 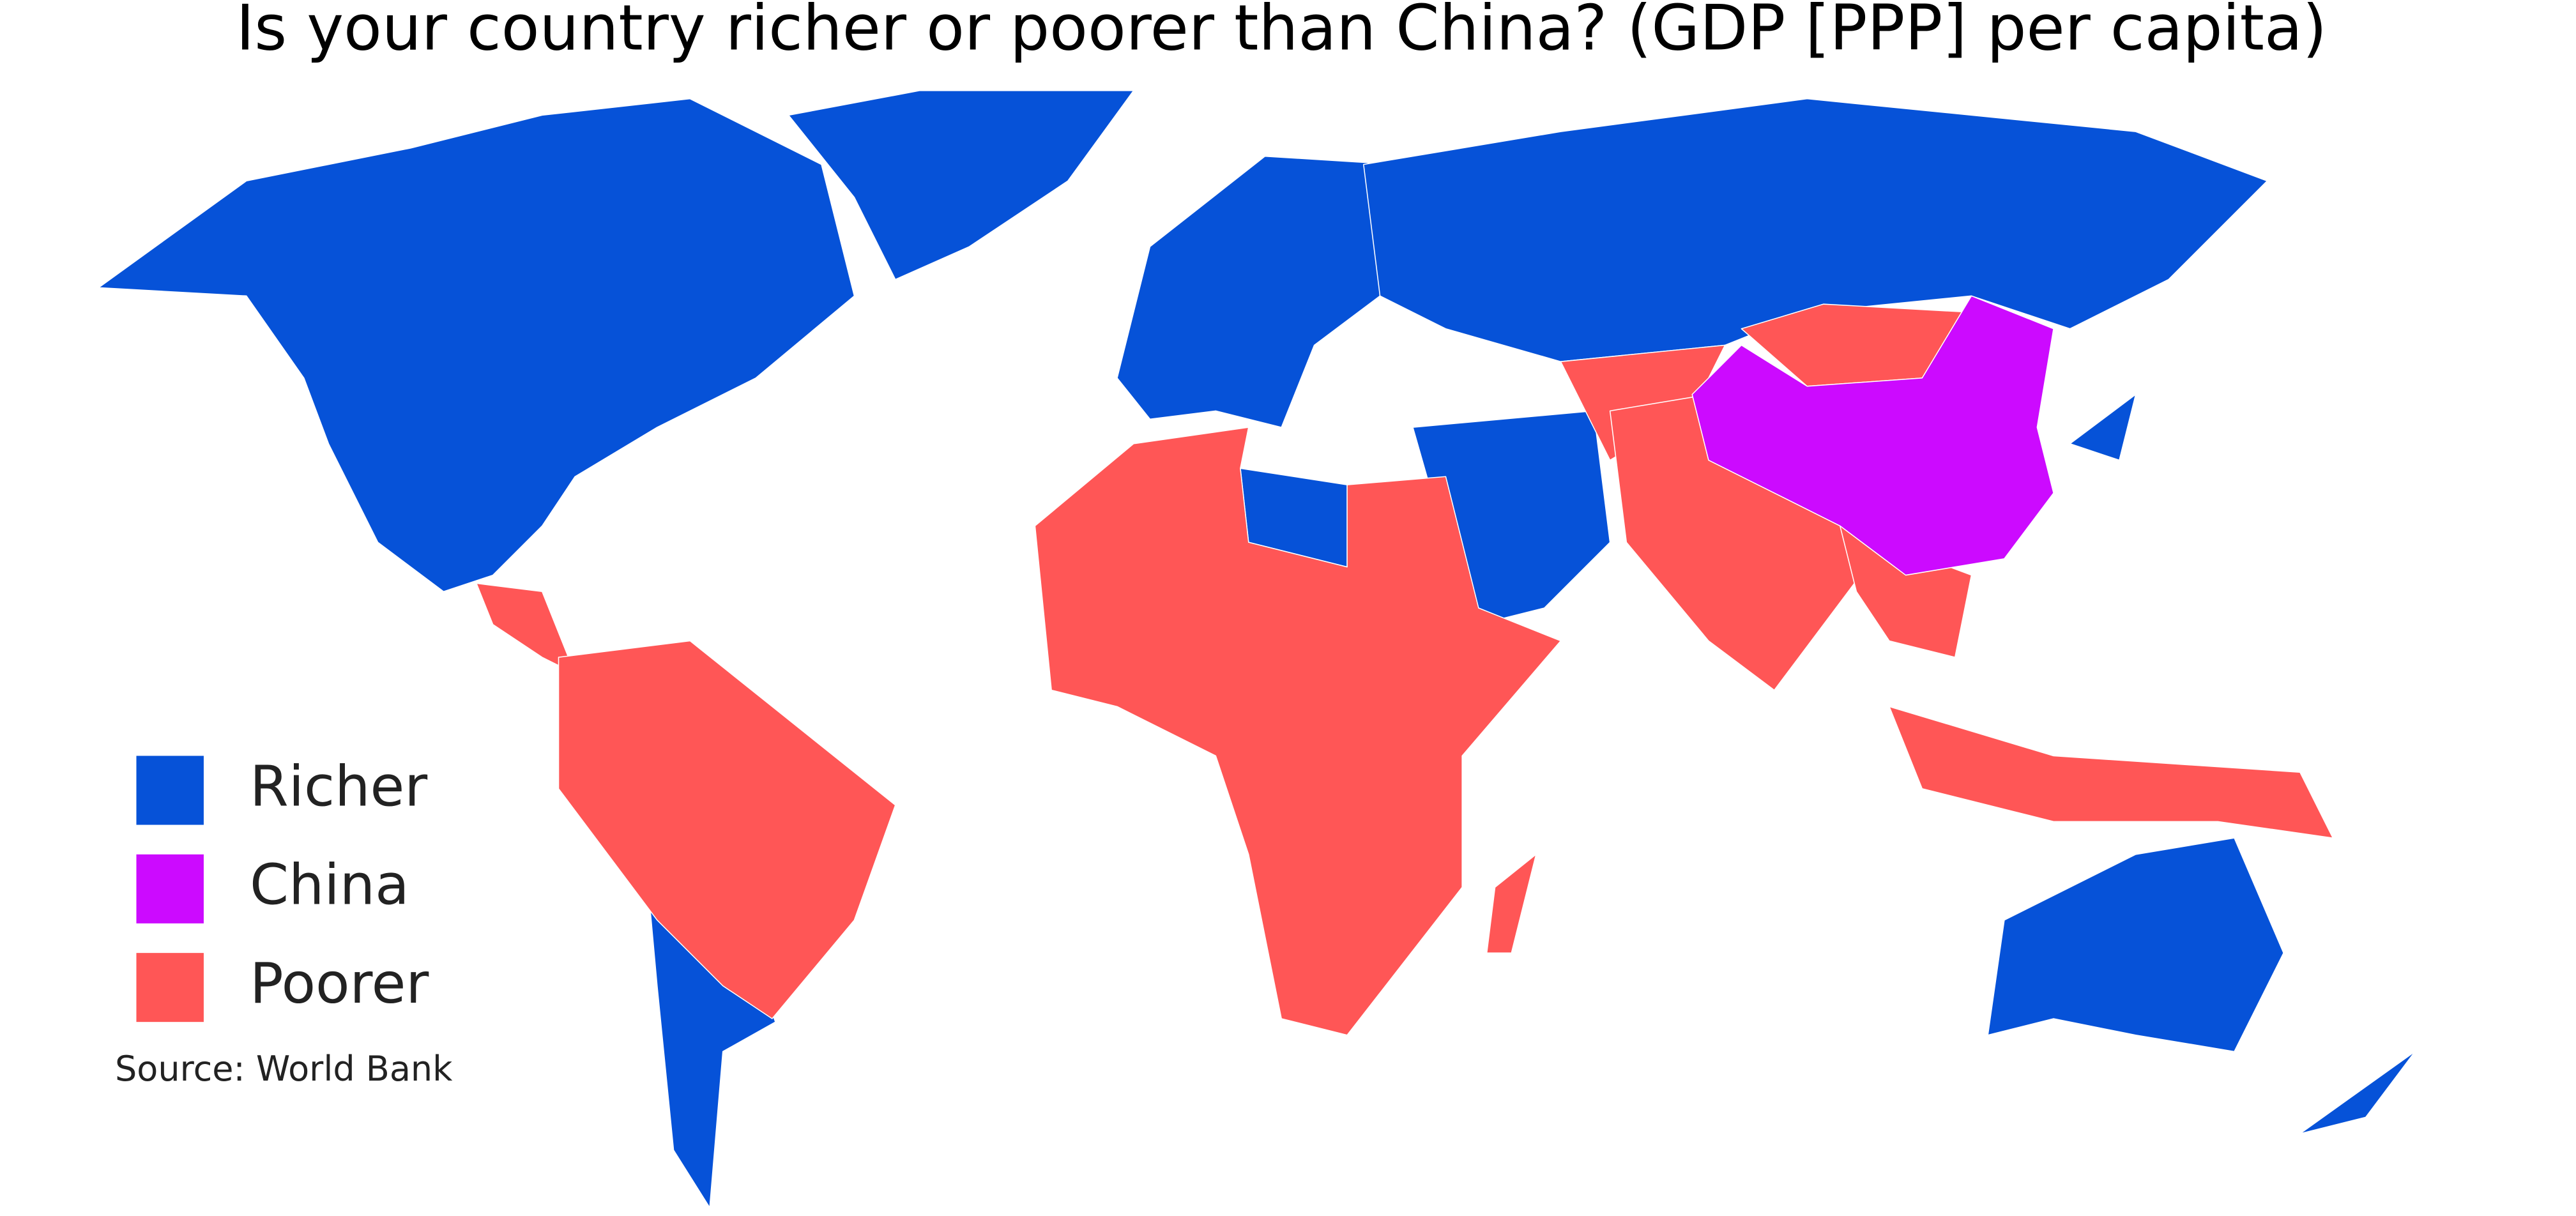 I want to click on indonesia, so click(x=2111, y=772).